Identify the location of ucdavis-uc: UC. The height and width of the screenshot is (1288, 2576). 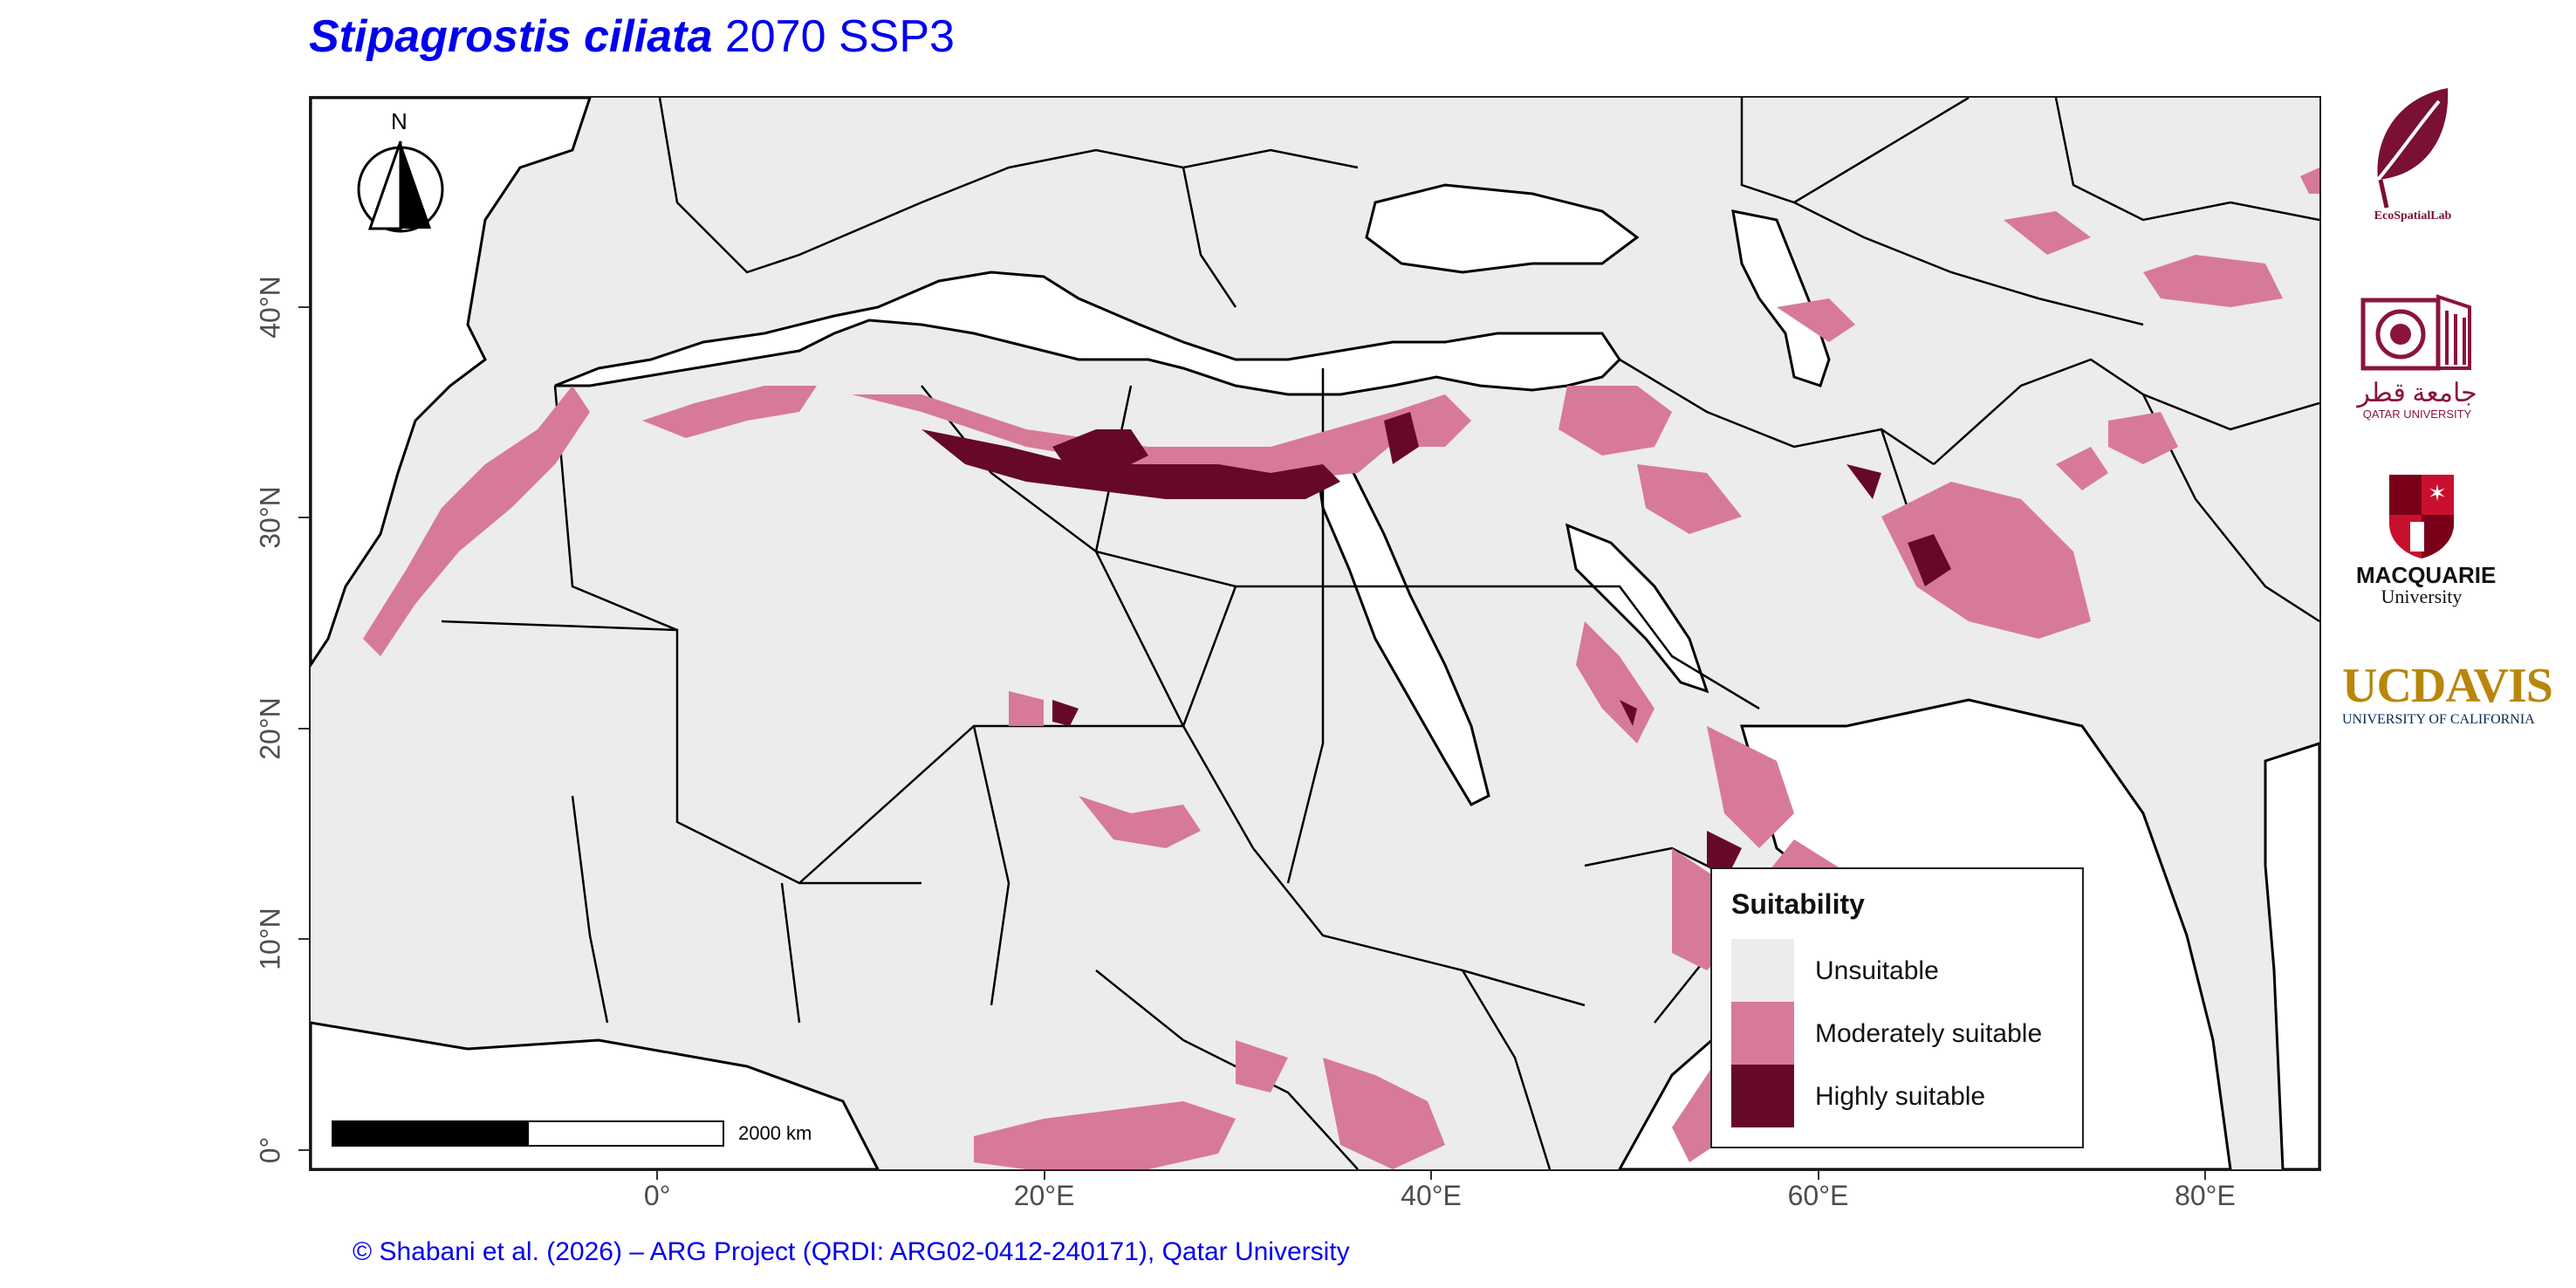
(2377, 686).